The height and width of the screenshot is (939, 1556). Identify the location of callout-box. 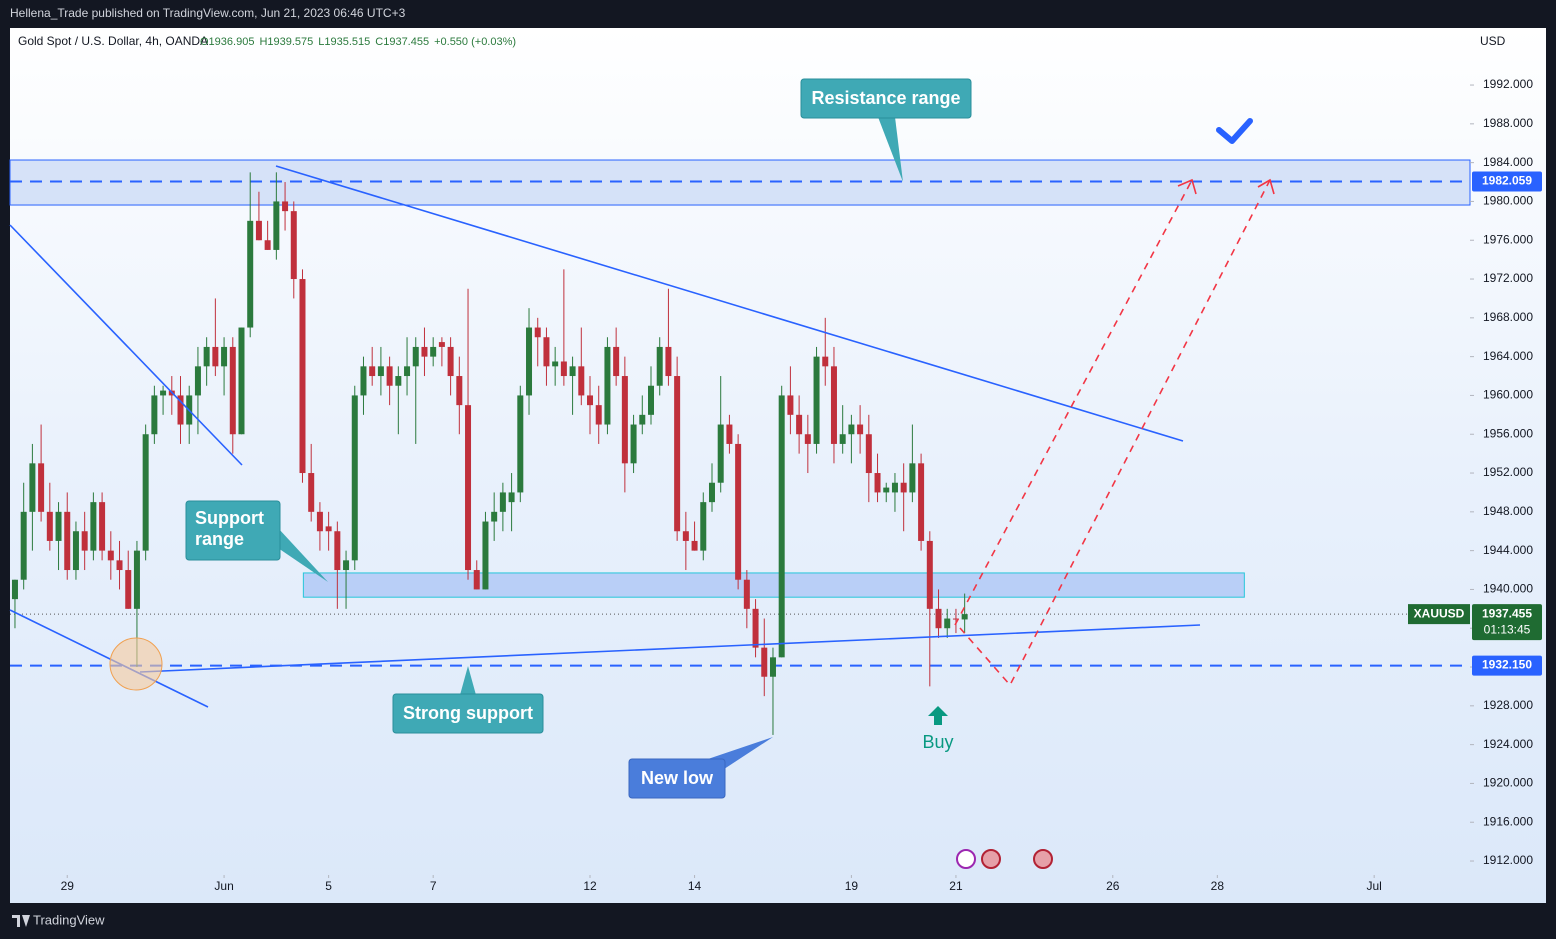
(886, 98).